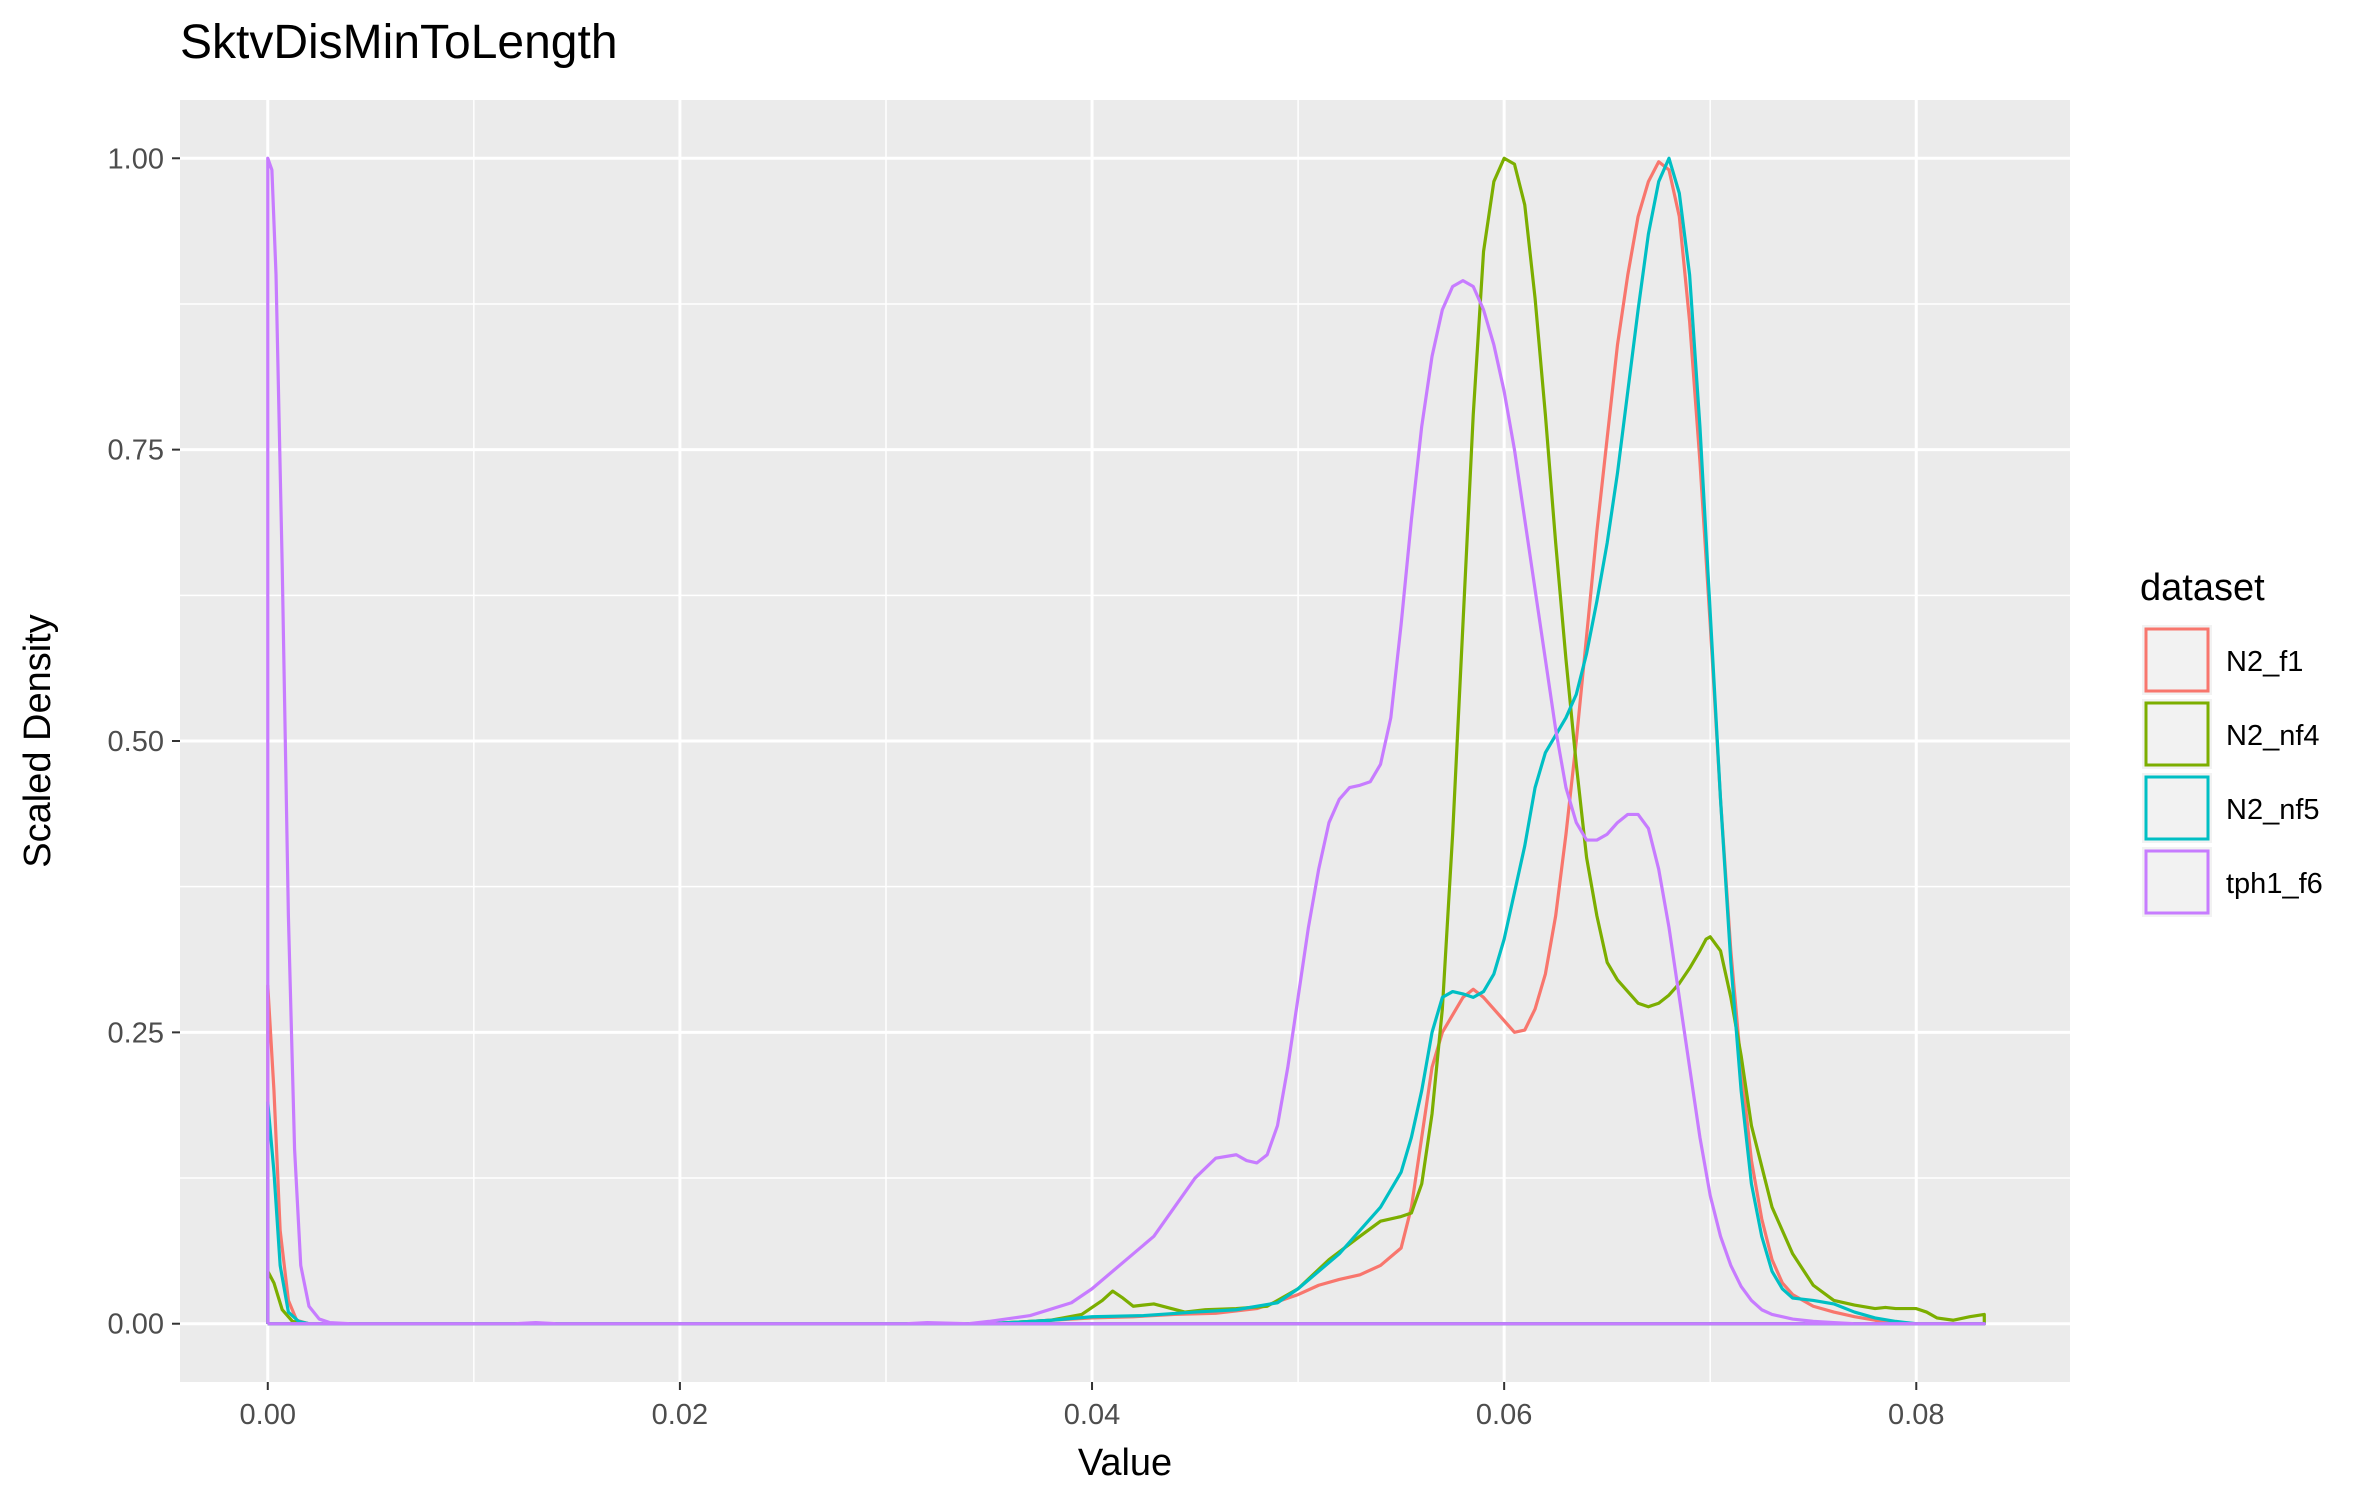  What do you see at coordinates (2264, 662) in the screenshot?
I see `legend-label: N2_f1` at bounding box center [2264, 662].